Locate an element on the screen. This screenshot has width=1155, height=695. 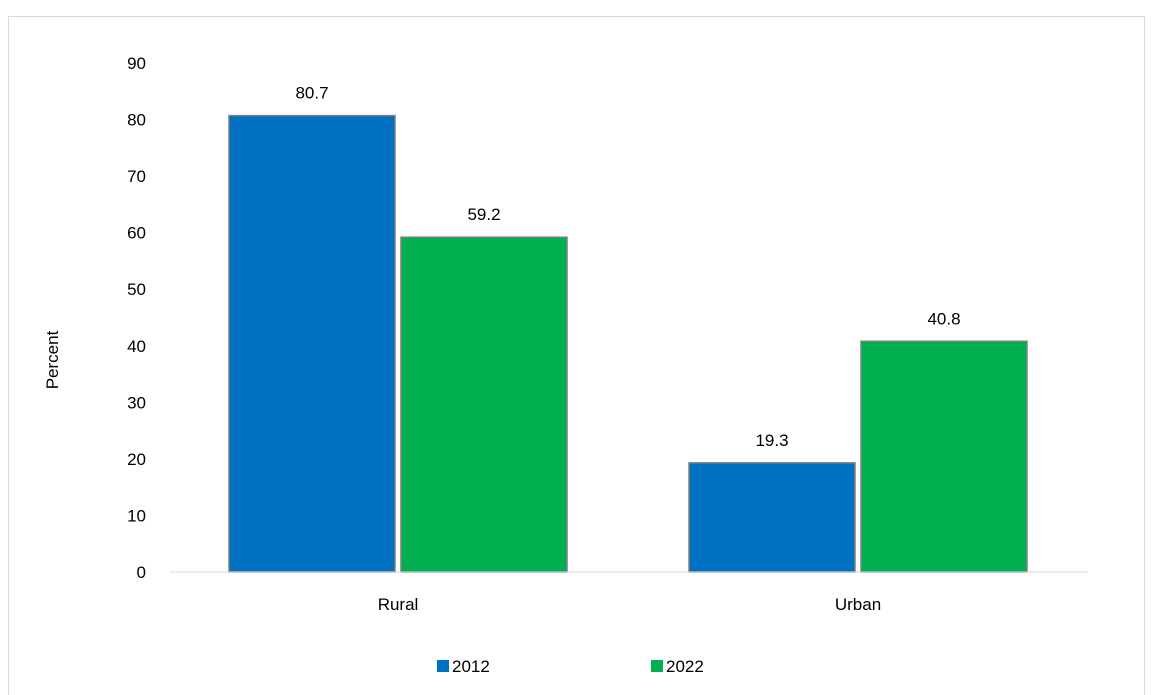
y-axis-ticks: 0 10 20 30 40 50 60 70 80 90 is located at coordinates (136, 318).